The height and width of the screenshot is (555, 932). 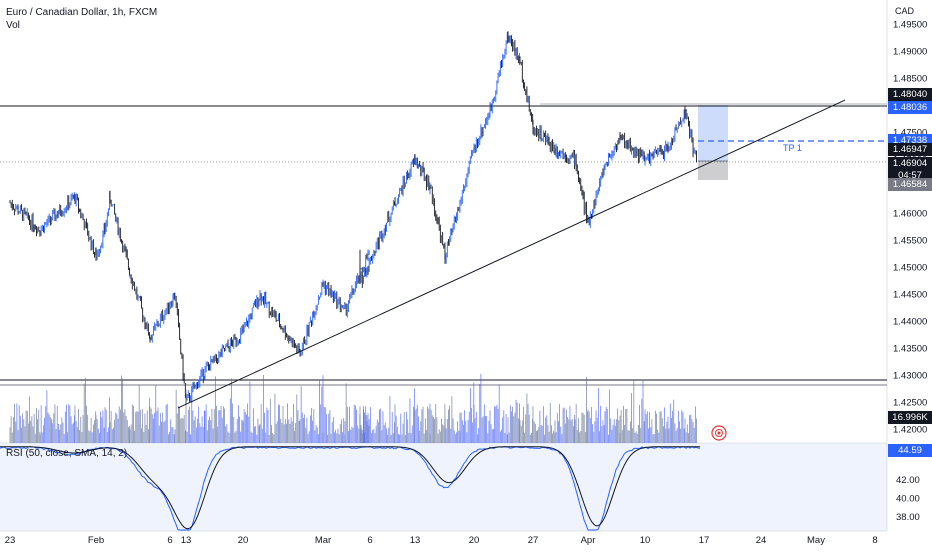 I want to click on price-tick-label: 1.43000, so click(x=910, y=376).